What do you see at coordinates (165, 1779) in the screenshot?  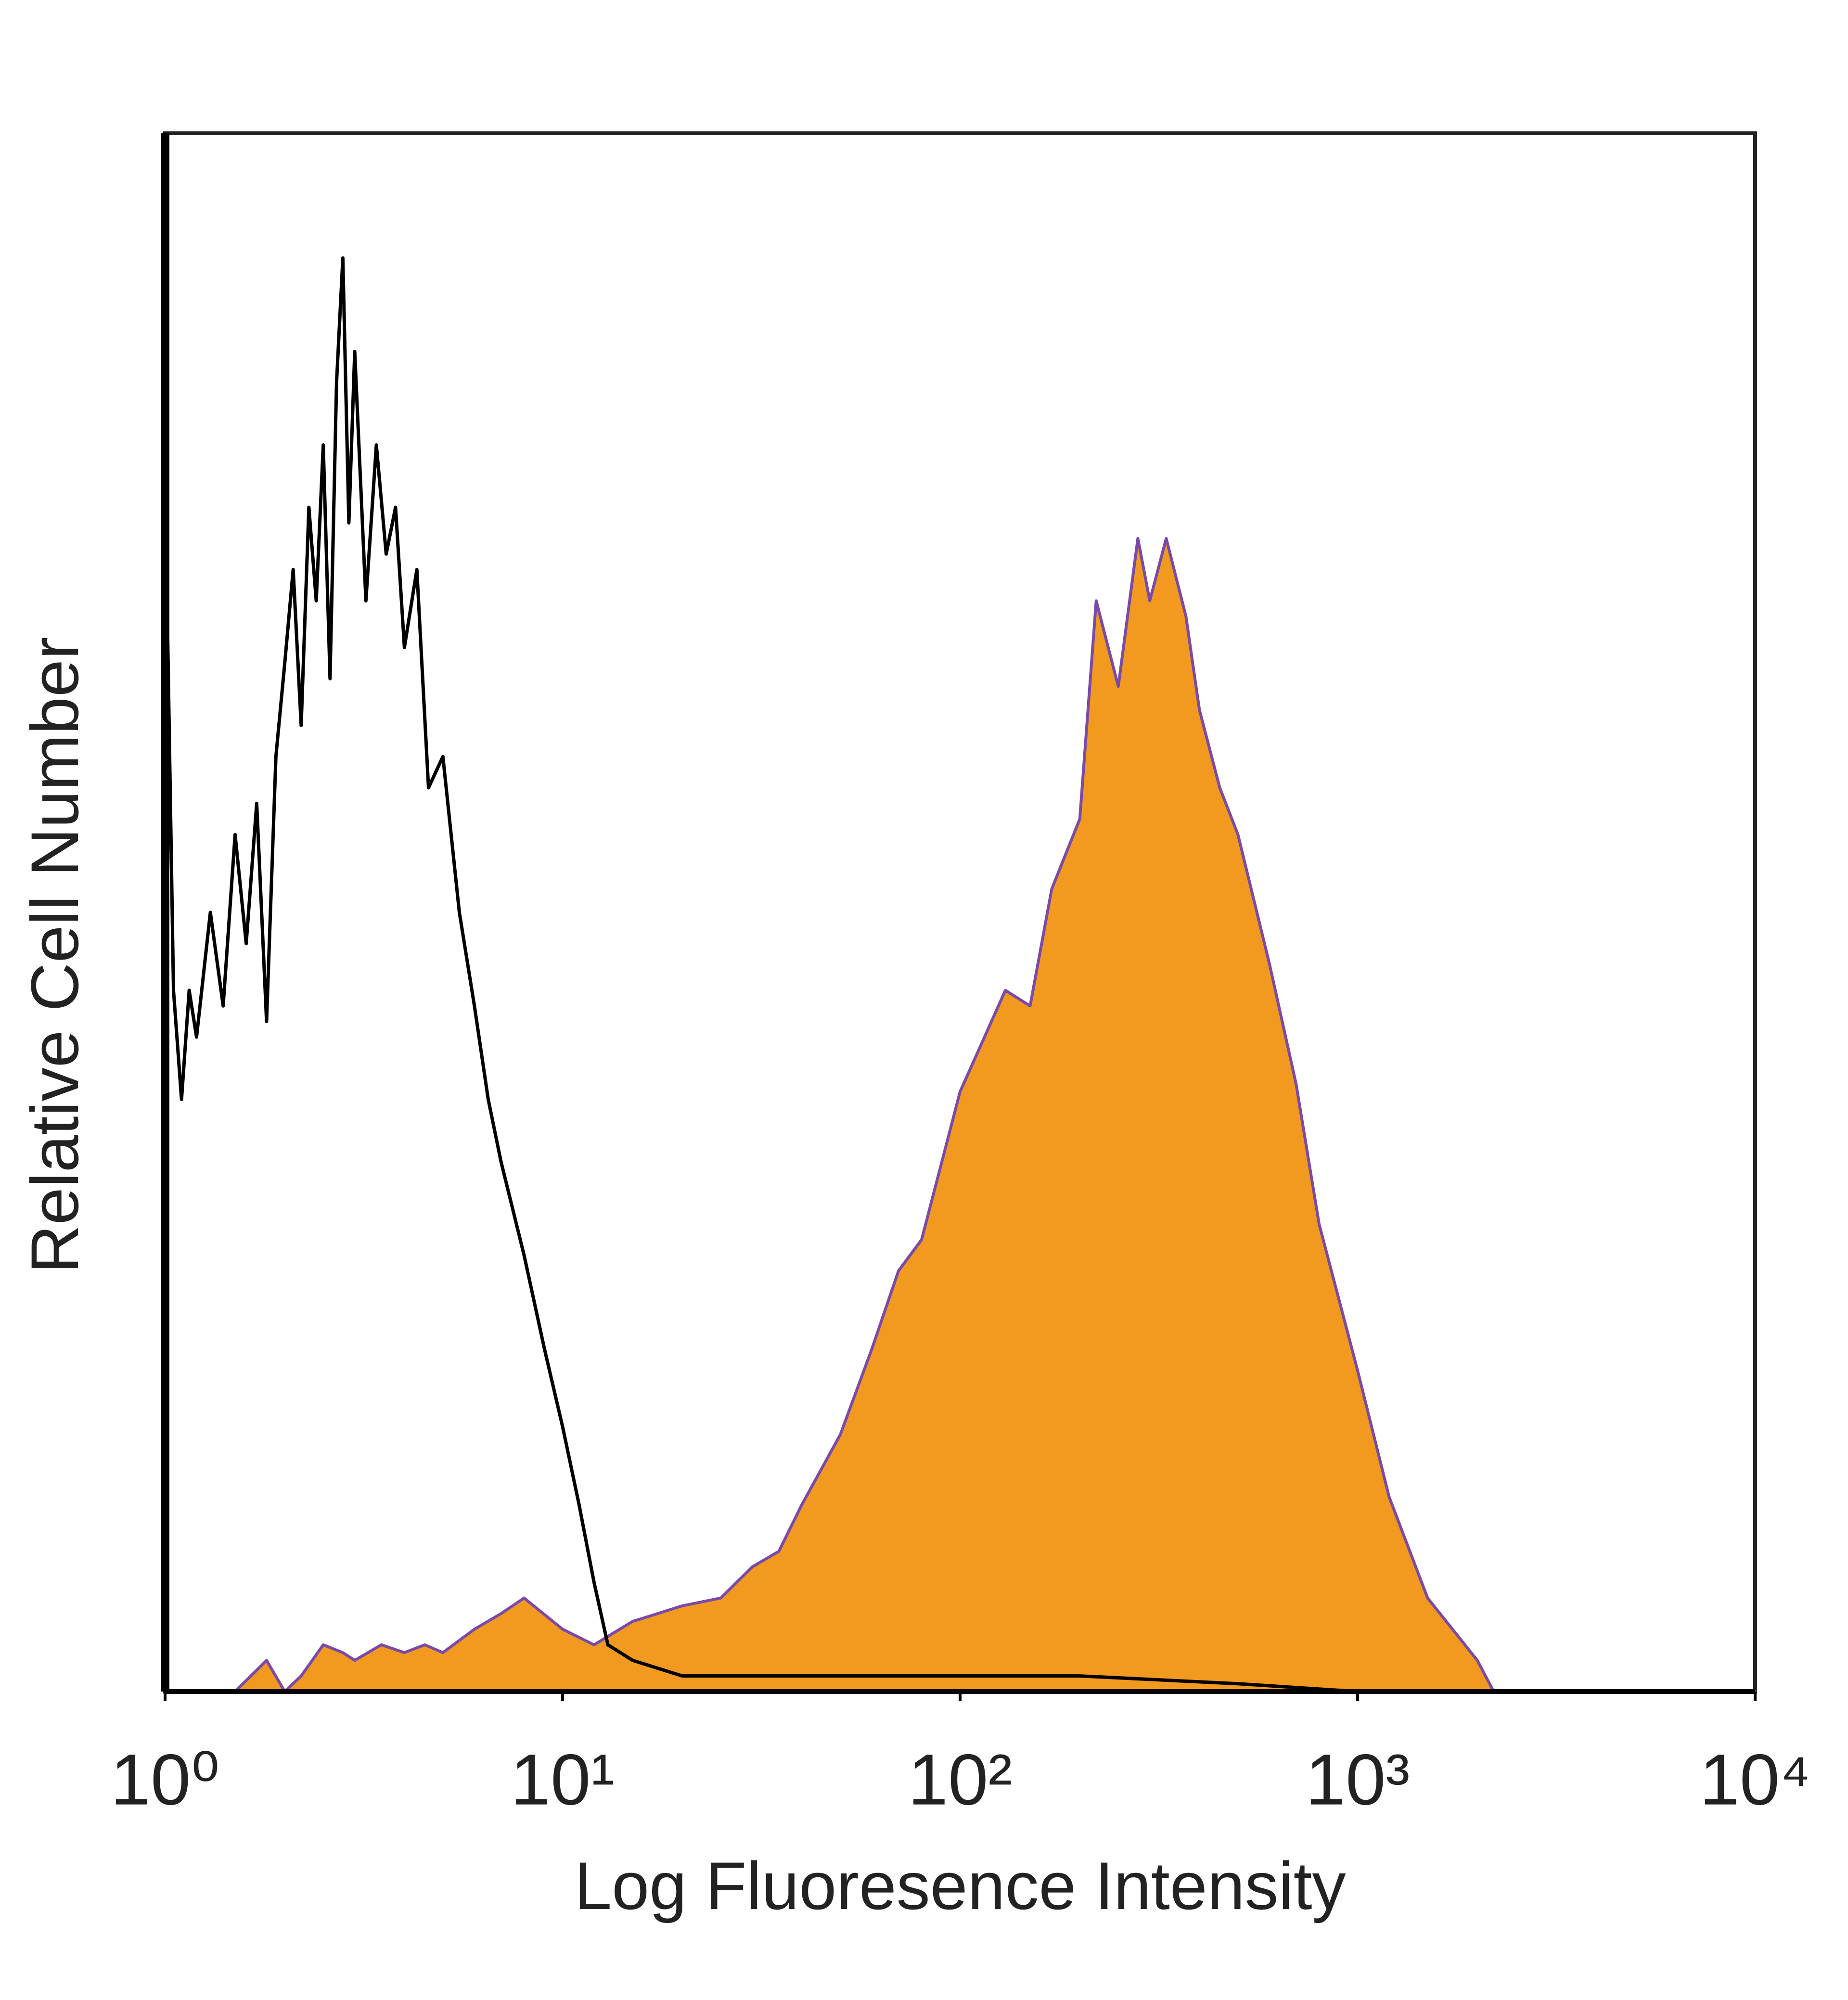 I see `x-tick-label: 10⁰` at bounding box center [165, 1779].